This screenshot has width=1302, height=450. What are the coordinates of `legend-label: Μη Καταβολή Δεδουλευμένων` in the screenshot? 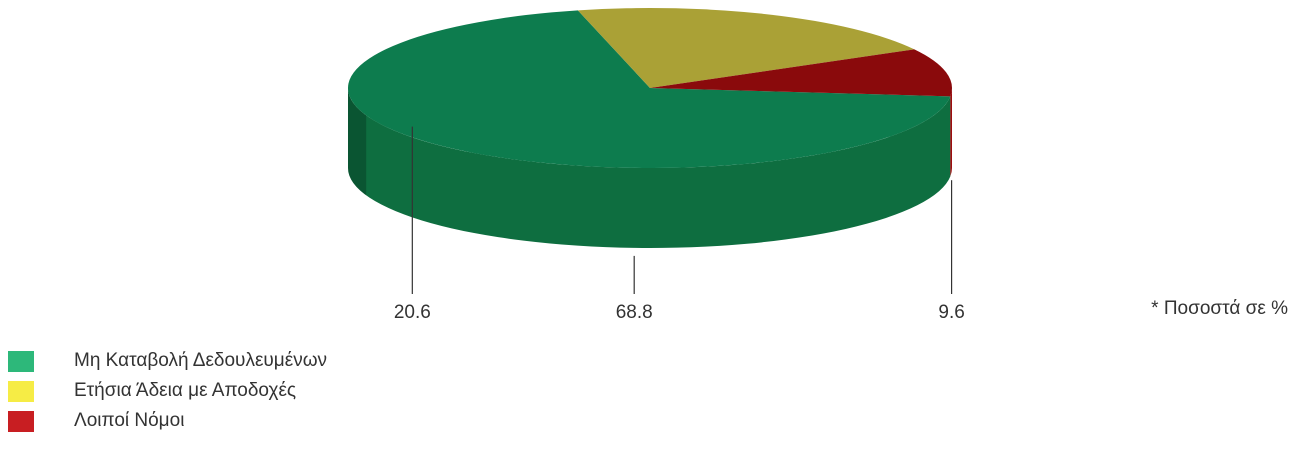 It's located at (201, 360).